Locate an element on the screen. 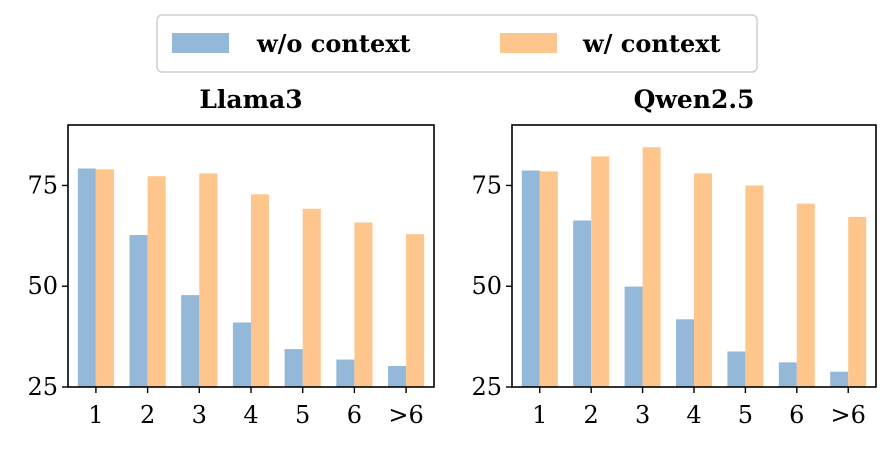 This screenshot has width=896, height=453. legend-label-wo-context: w/o context is located at coordinates (333, 43).